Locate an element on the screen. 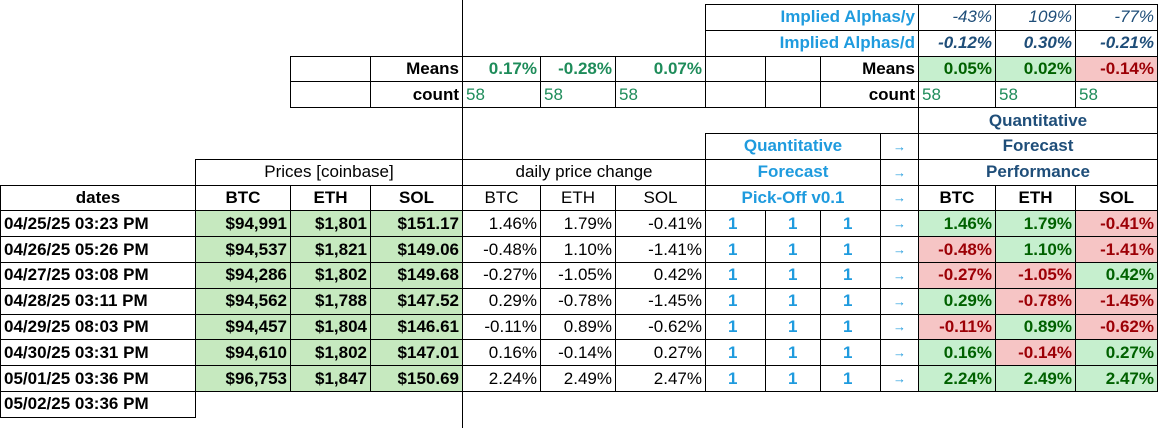 This screenshot has width=1159, height=428. mean-value: -0.28% is located at coordinates (578, 69).